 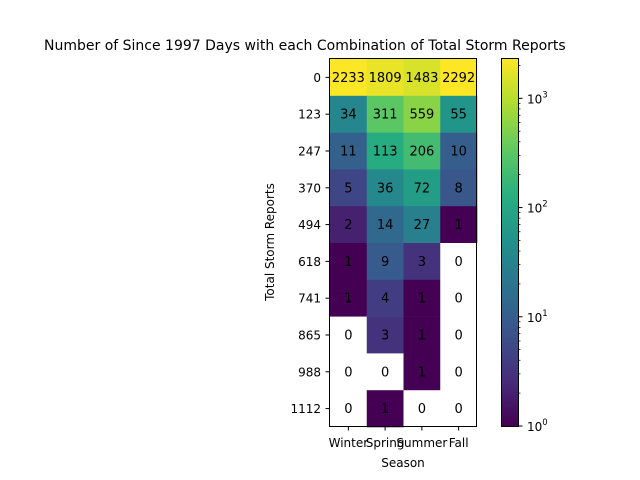 I want to click on x-tick-label: Summer, so click(x=421, y=443).